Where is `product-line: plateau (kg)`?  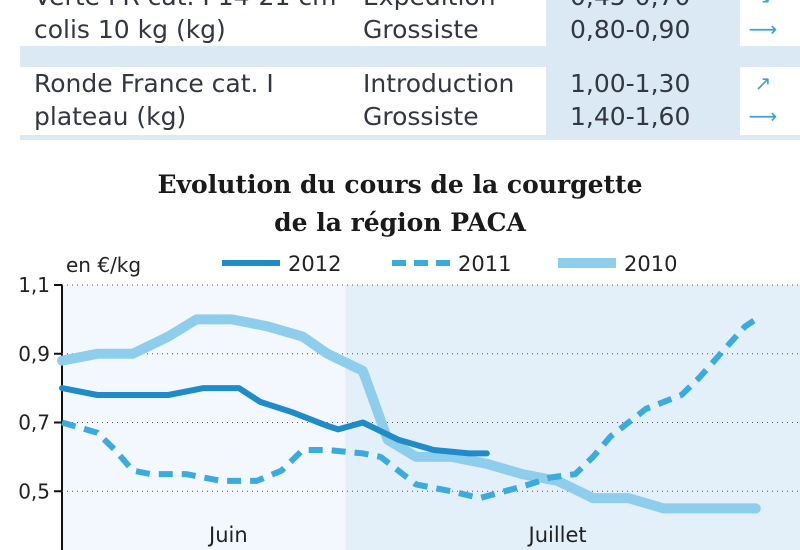 product-line: plateau (kg) is located at coordinates (110, 116).